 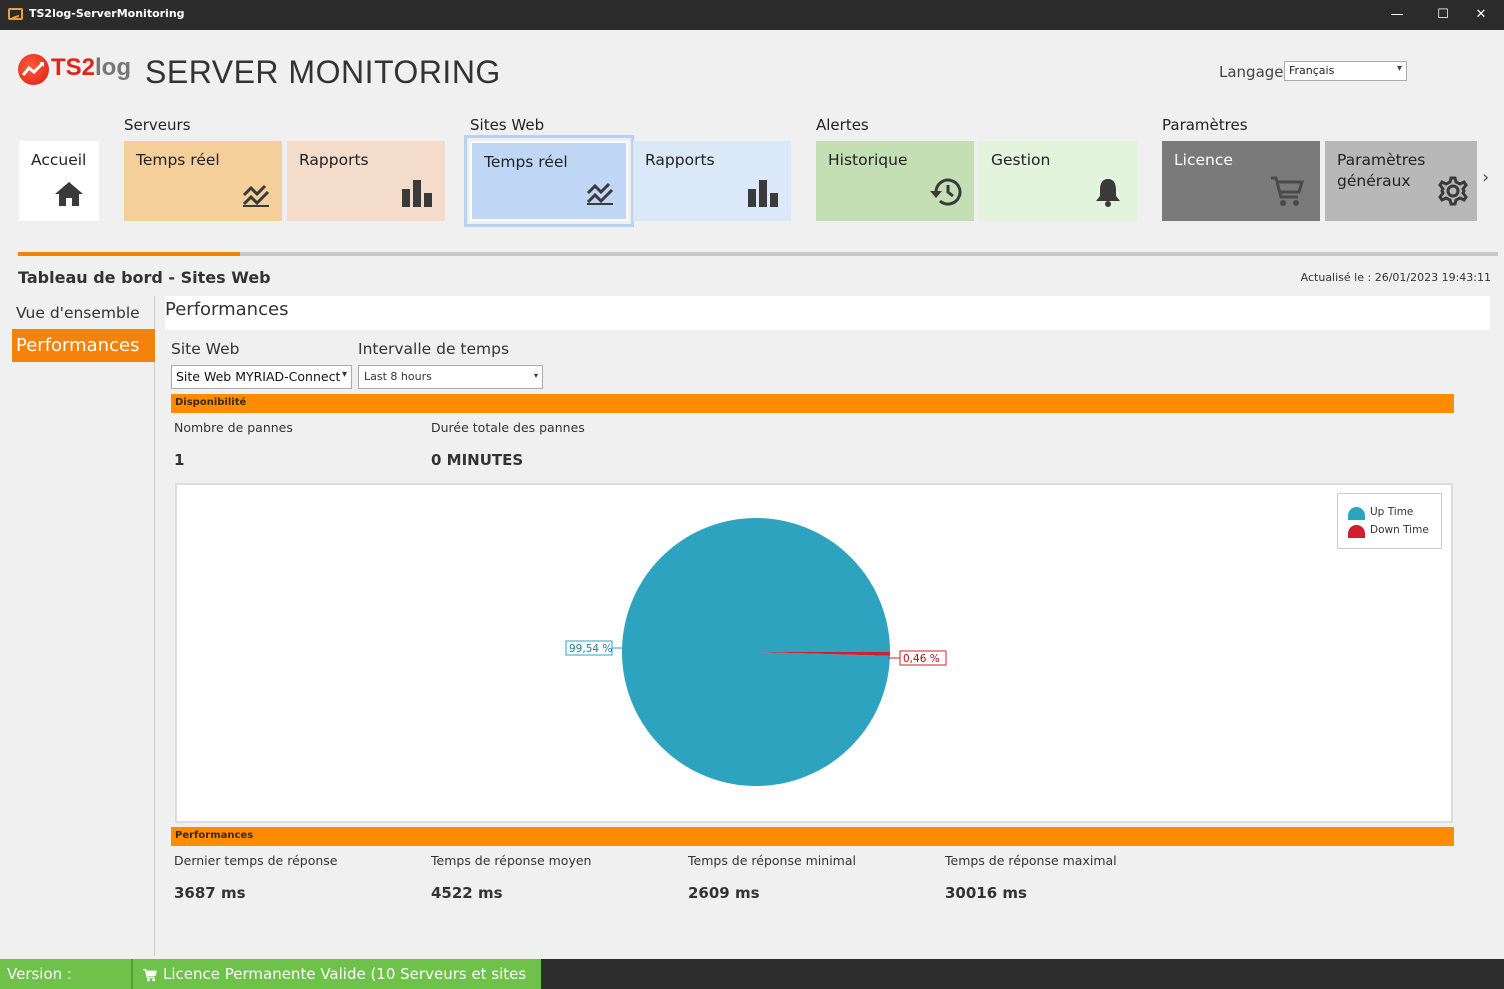 I want to click on nav-item-performances: Performances, so click(x=83, y=345).